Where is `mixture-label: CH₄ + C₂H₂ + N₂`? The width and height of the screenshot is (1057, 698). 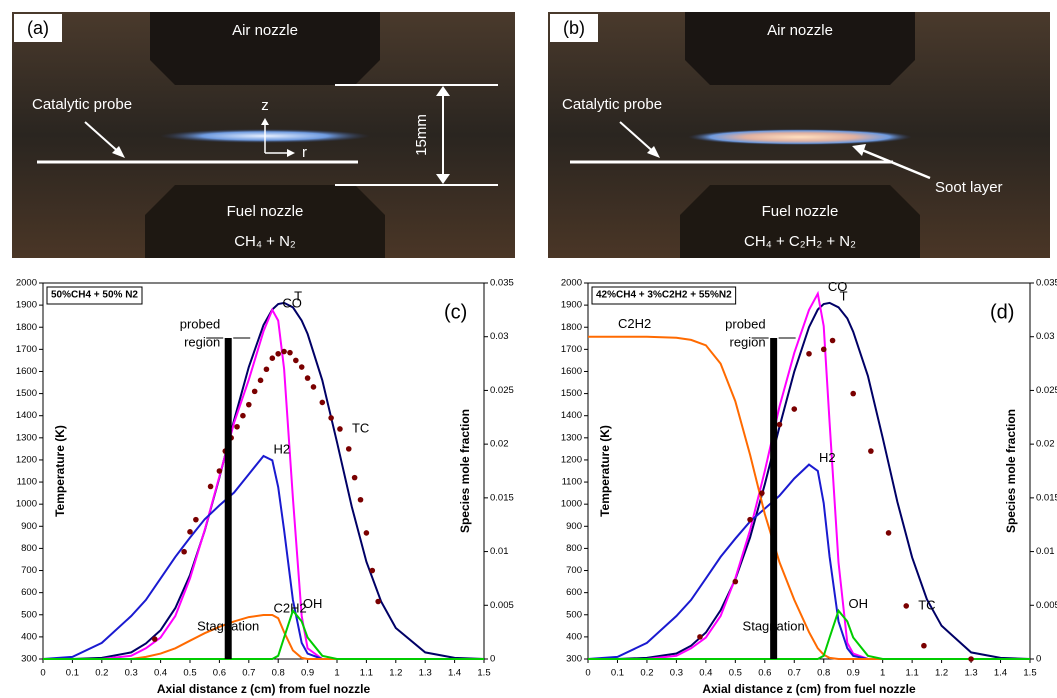
mixture-label: CH₄ + C₂H₂ + N₂ is located at coordinates (800, 241).